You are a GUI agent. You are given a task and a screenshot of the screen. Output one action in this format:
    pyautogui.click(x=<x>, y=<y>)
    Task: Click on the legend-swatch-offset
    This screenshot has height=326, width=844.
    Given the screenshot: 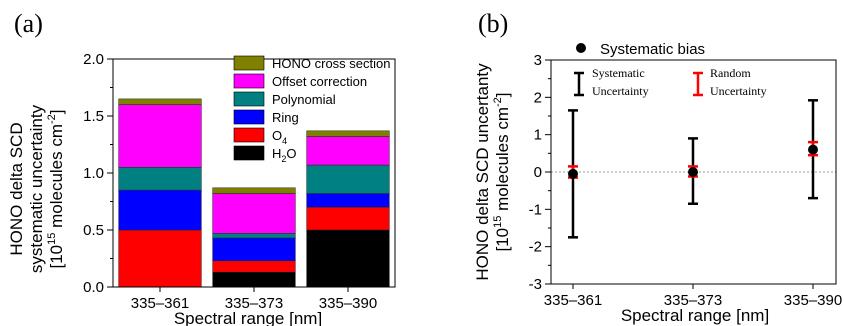 What is the action you would take?
    pyautogui.click(x=249, y=81)
    